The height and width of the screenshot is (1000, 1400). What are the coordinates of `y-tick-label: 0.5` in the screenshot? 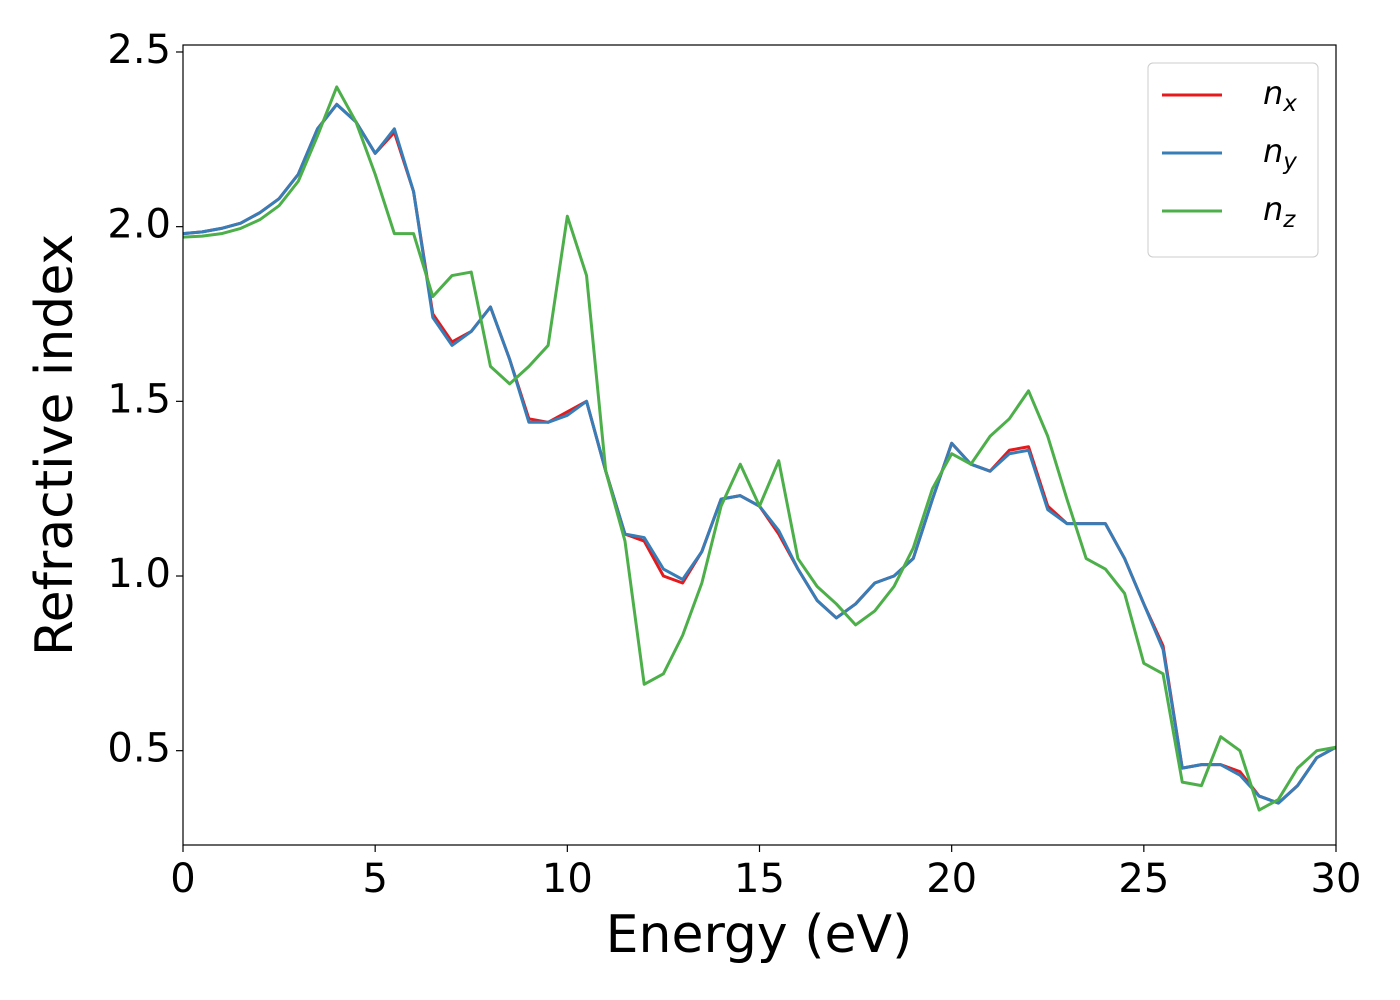 It's located at (139, 749).